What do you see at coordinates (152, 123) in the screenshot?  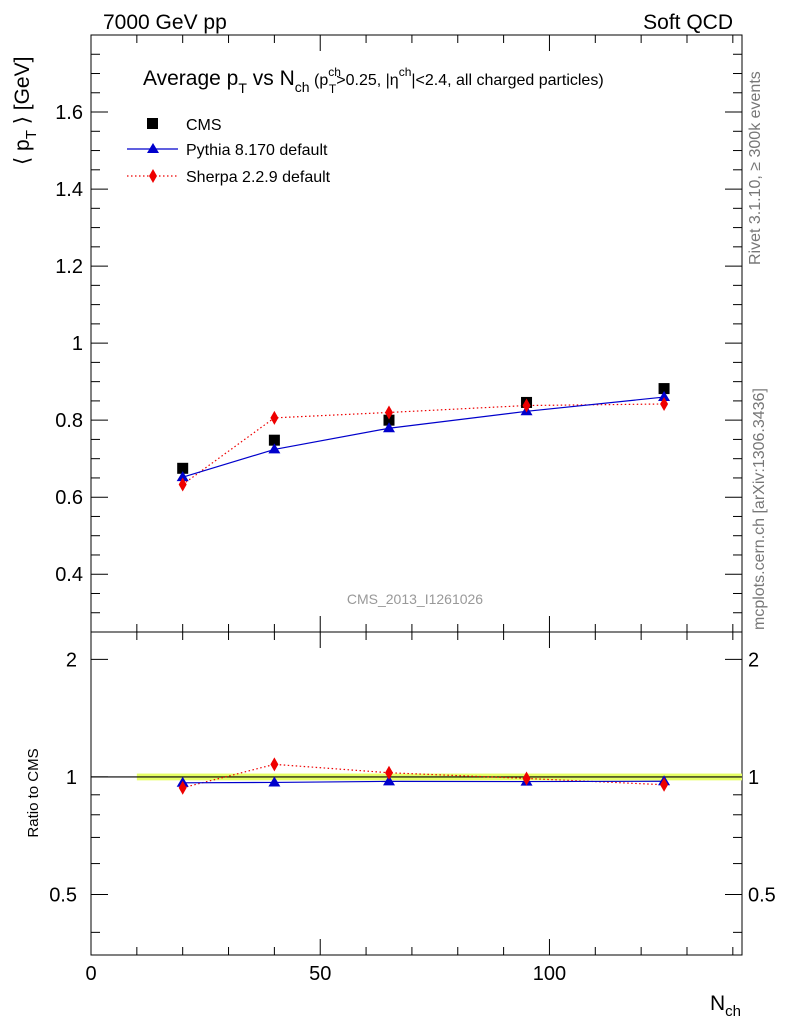 I see `legend-marker-cms` at bounding box center [152, 123].